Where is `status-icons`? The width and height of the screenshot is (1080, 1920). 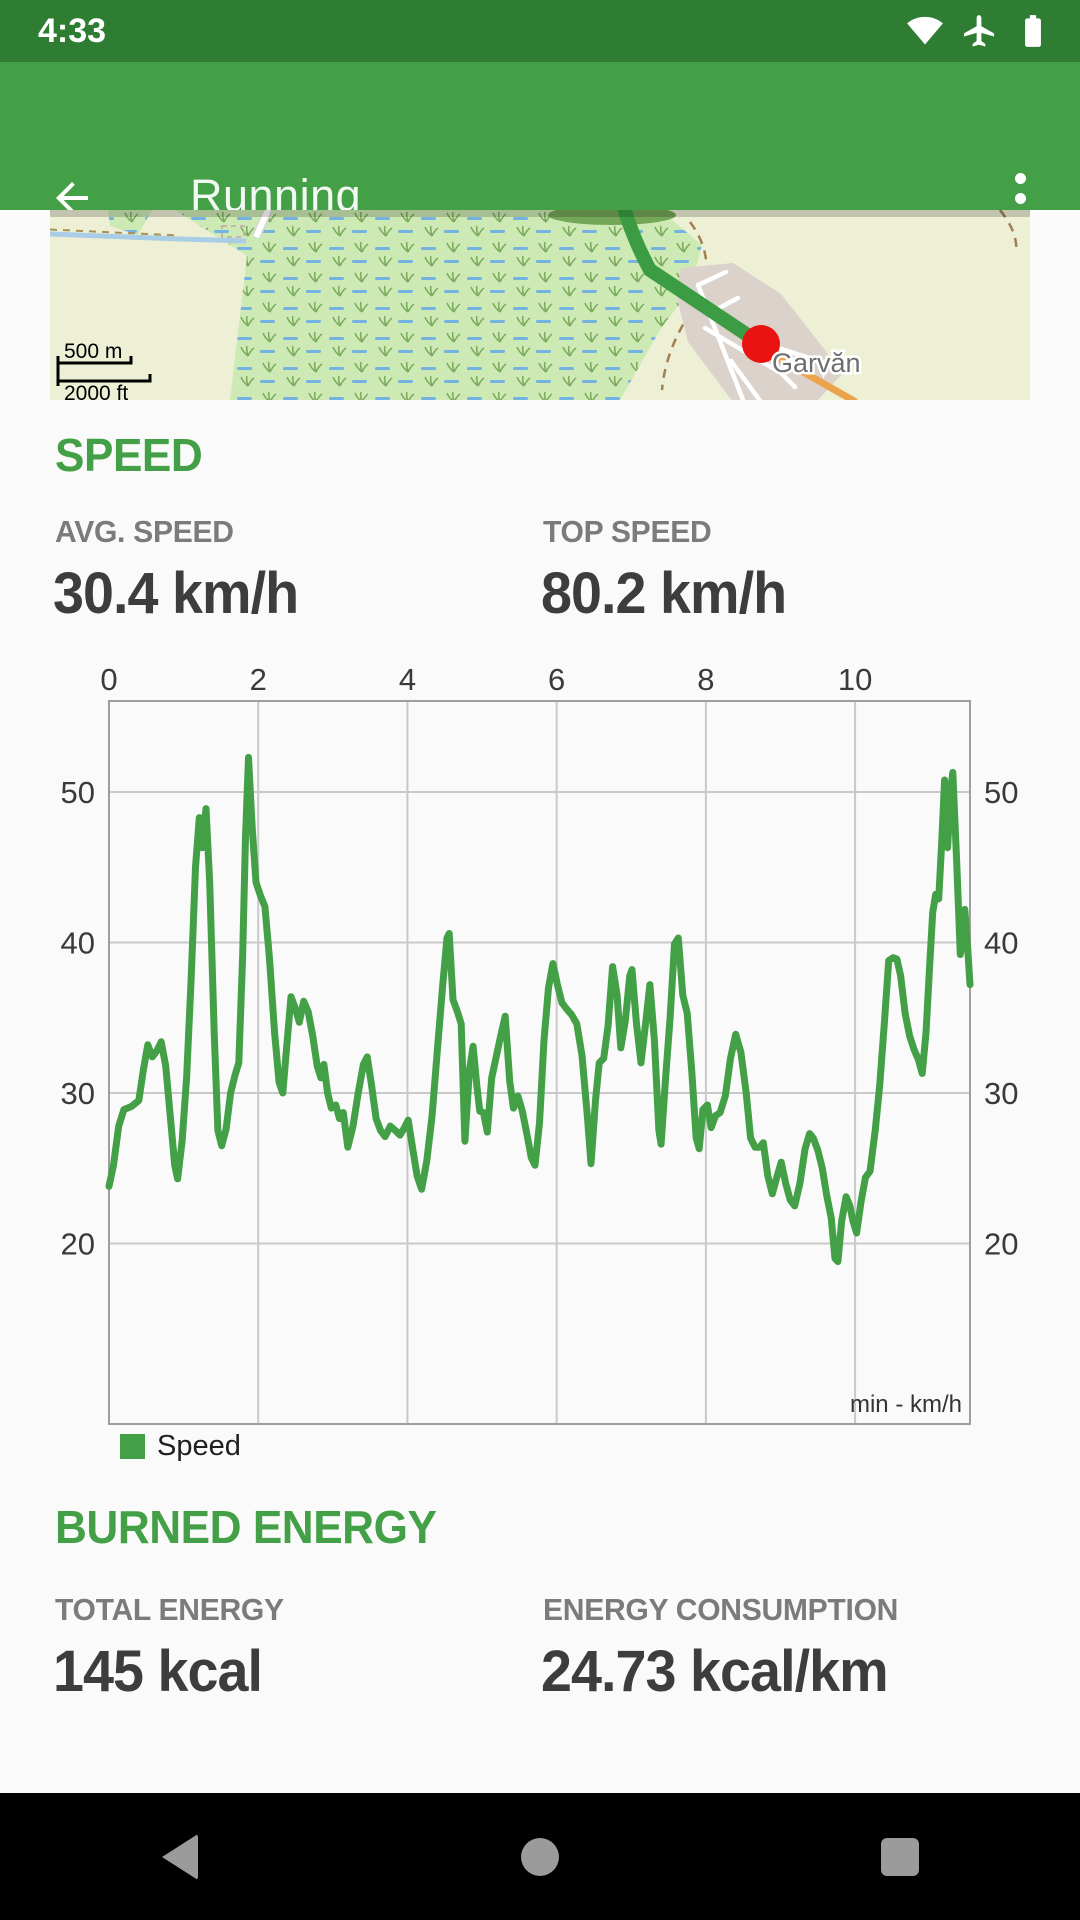 status-icons is located at coordinates (979, 31).